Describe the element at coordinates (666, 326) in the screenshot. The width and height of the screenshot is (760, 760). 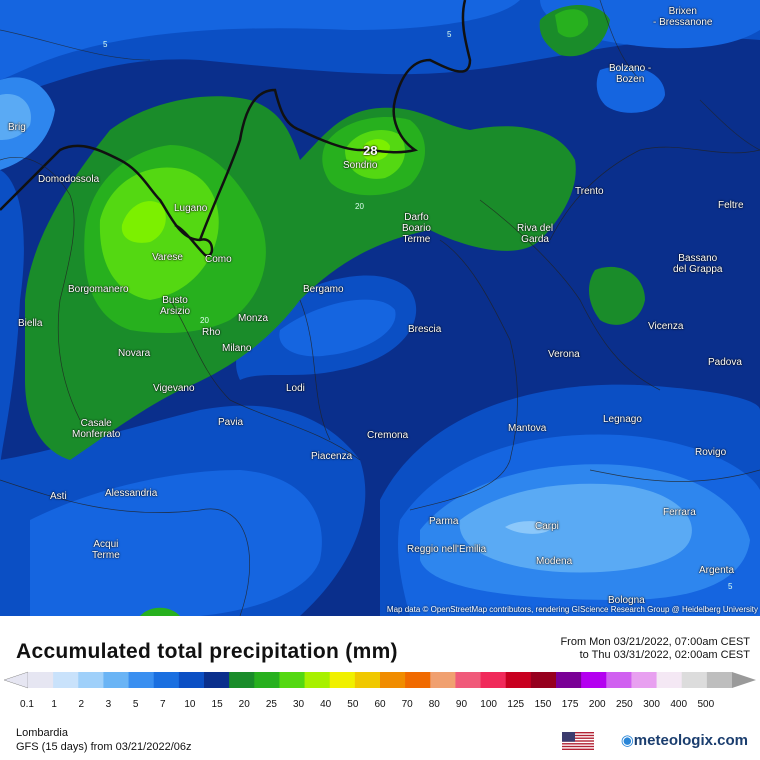
I see `city-label-vicenza: Vicenza` at that location.